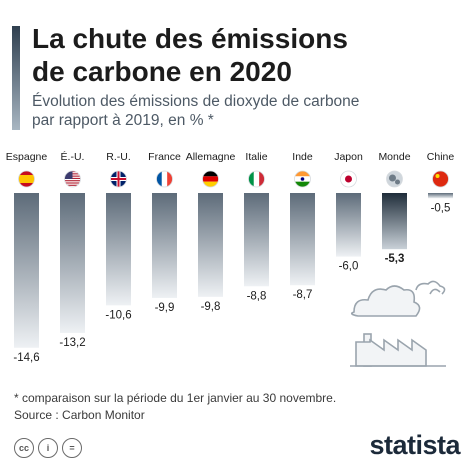 Image resolution: width=474 pixels, height=474 pixels. I want to click on category-label: France, so click(164, 157).